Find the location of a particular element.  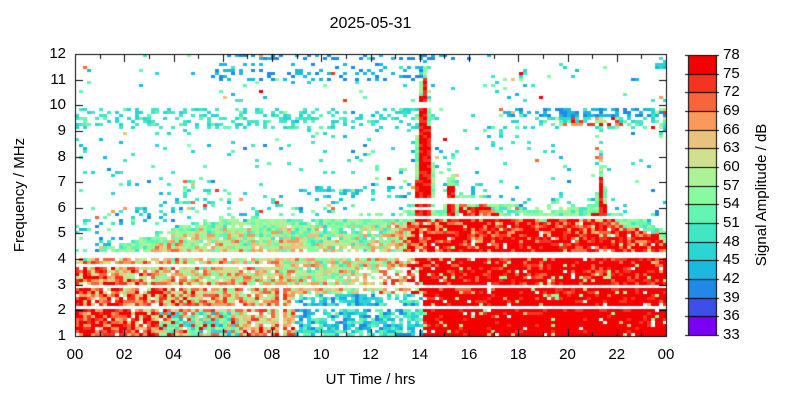

x-tick-label: 10 is located at coordinates (321, 354).